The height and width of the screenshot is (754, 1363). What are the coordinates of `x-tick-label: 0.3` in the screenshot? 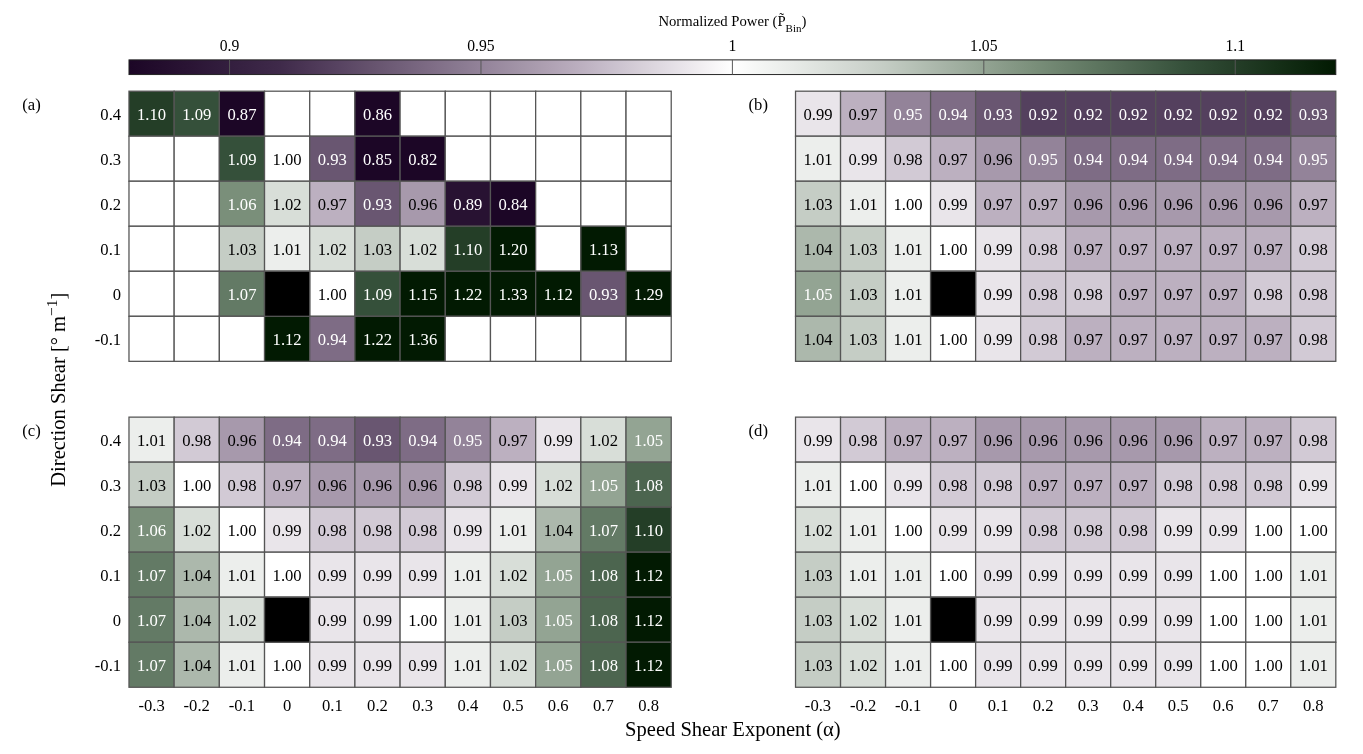 It's located at (423, 705).